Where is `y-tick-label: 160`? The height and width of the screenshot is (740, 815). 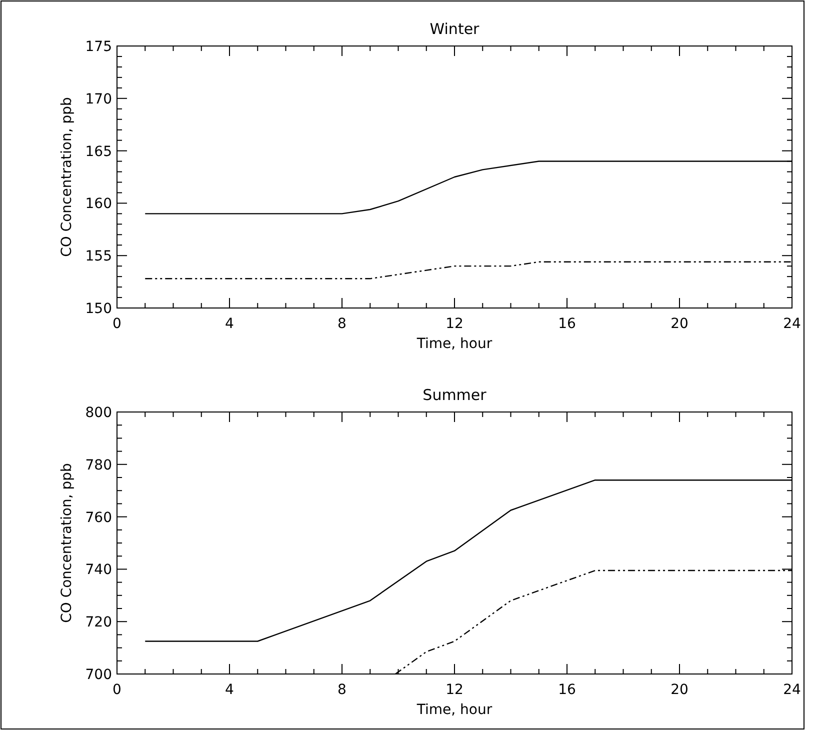 y-tick-label: 160 is located at coordinates (98, 204).